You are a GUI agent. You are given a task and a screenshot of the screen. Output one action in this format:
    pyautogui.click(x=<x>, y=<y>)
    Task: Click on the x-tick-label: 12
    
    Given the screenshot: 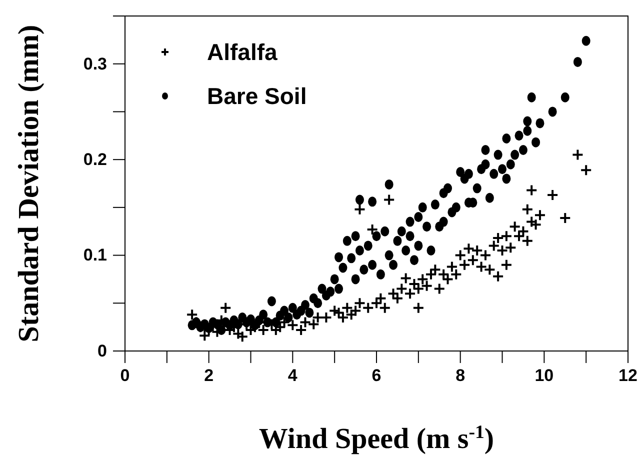 What is the action you would take?
    pyautogui.click(x=628, y=376)
    